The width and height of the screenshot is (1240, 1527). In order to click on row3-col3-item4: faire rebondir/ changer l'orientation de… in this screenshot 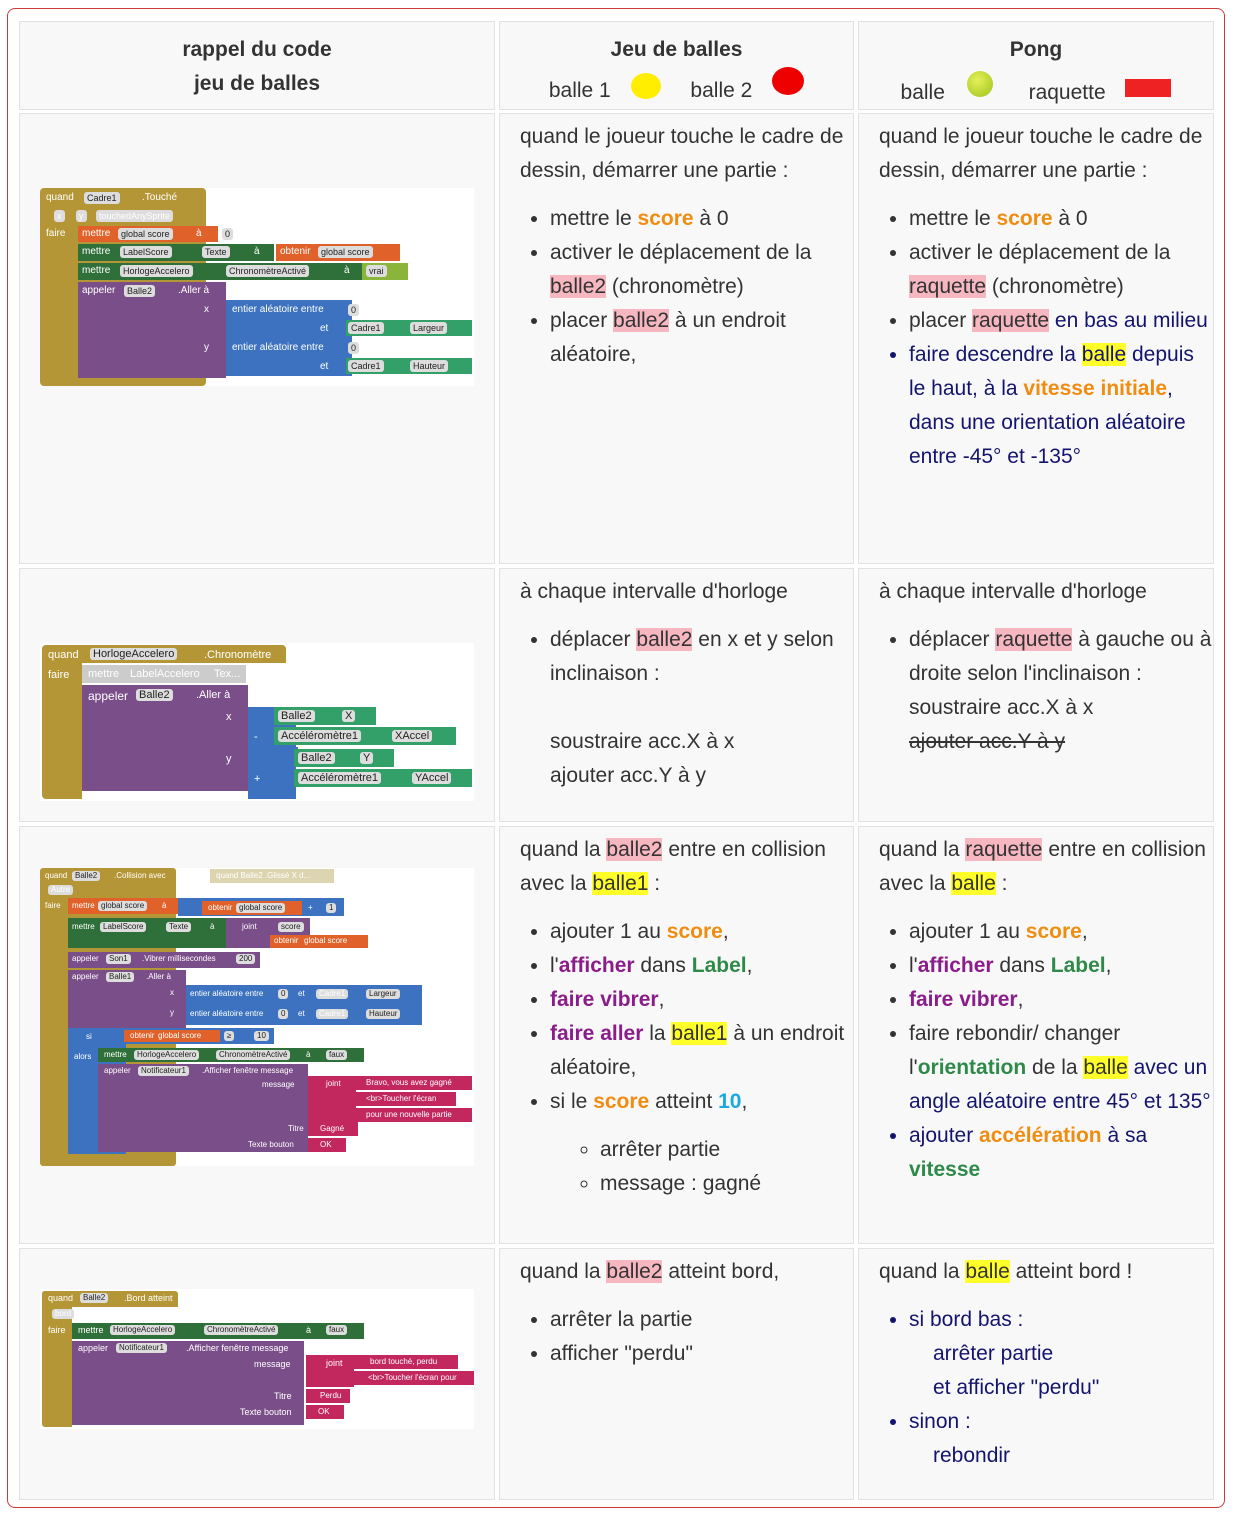, I will do `click(1061, 1068)`.